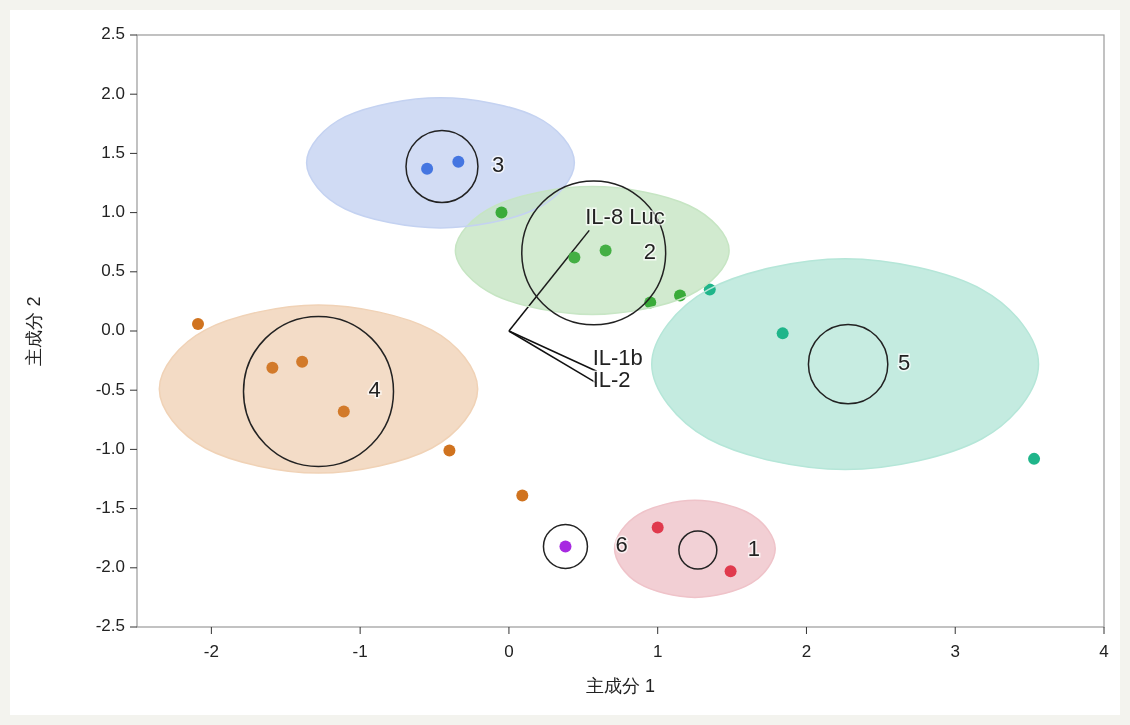 The height and width of the screenshot is (725, 1130). I want to click on y-tick-label: -1.5, so click(110, 508).